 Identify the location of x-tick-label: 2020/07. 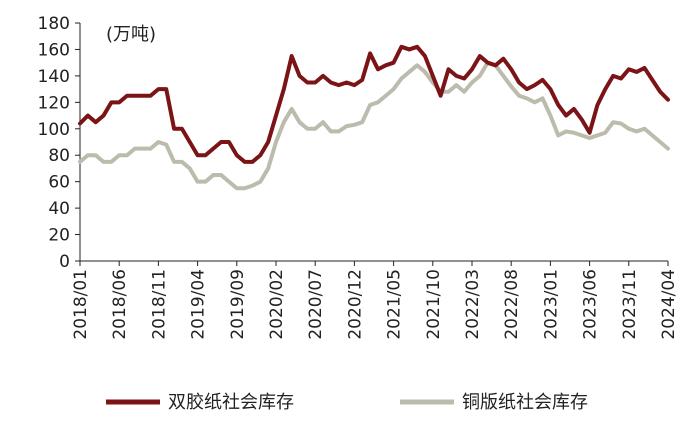
(316, 304).